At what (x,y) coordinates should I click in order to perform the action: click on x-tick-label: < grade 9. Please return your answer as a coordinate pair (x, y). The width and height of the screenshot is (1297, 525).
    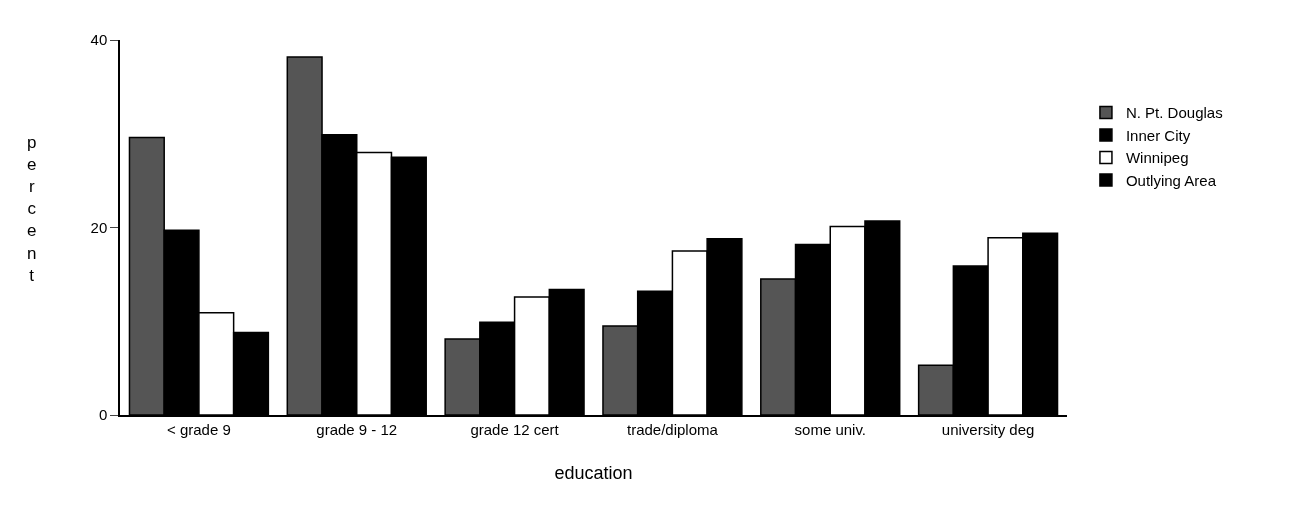
    Looking at the image, I should click on (199, 429).